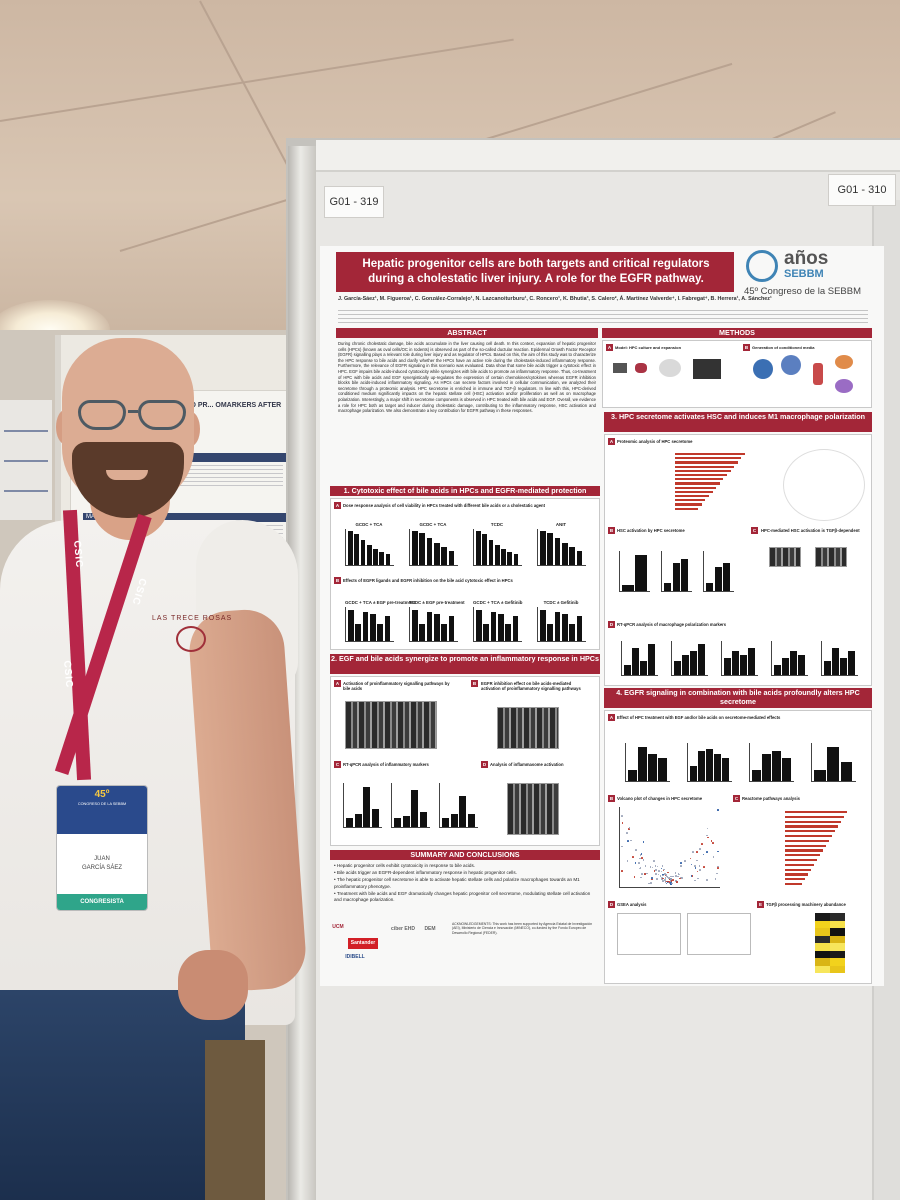 The height and width of the screenshot is (1200, 900). Describe the element at coordinates (771, 798) in the screenshot. I see `section-4c-title: Reactome pathways analysis` at that location.